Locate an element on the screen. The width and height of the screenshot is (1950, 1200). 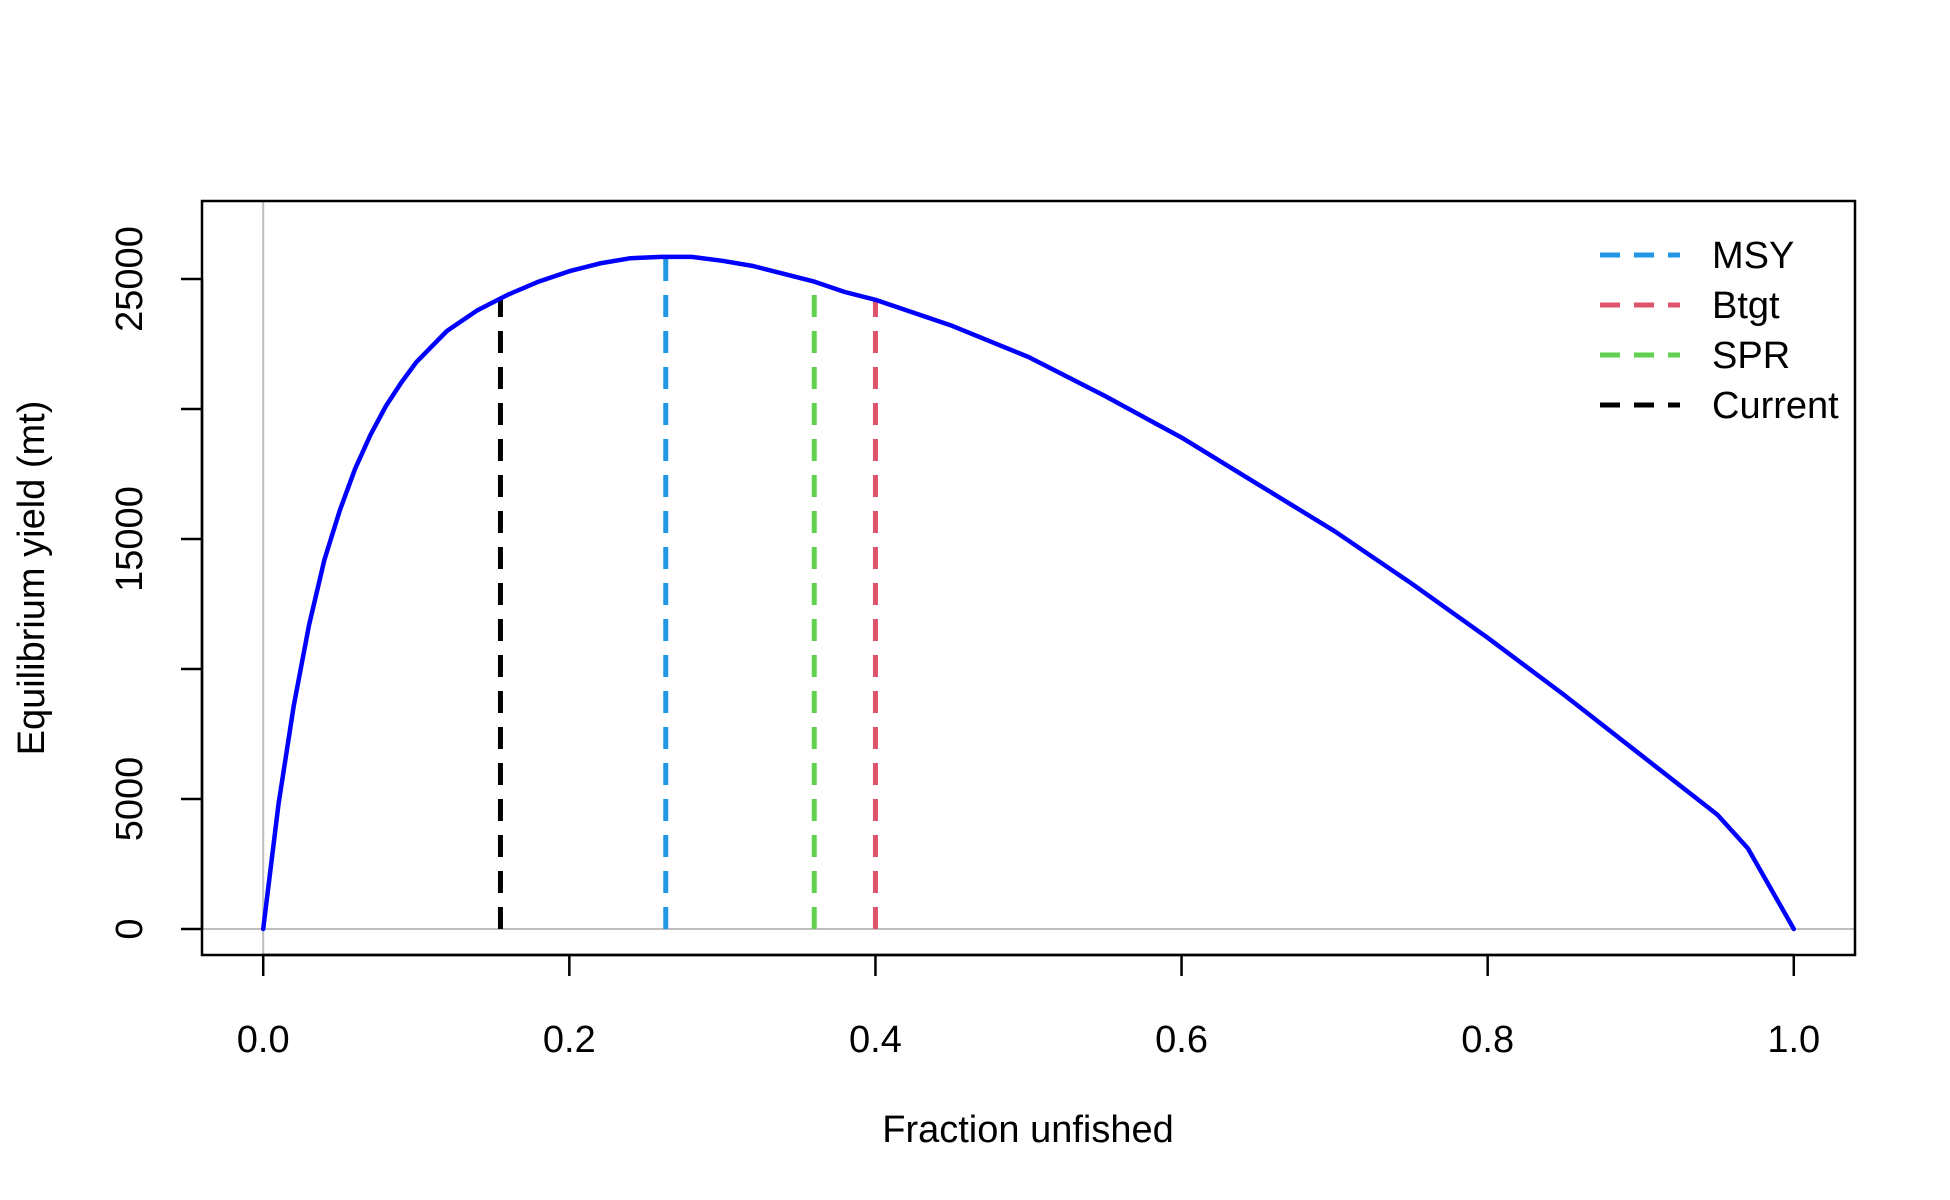
x-tick-label: 1.0 is located at coordinates (1793, 1040).